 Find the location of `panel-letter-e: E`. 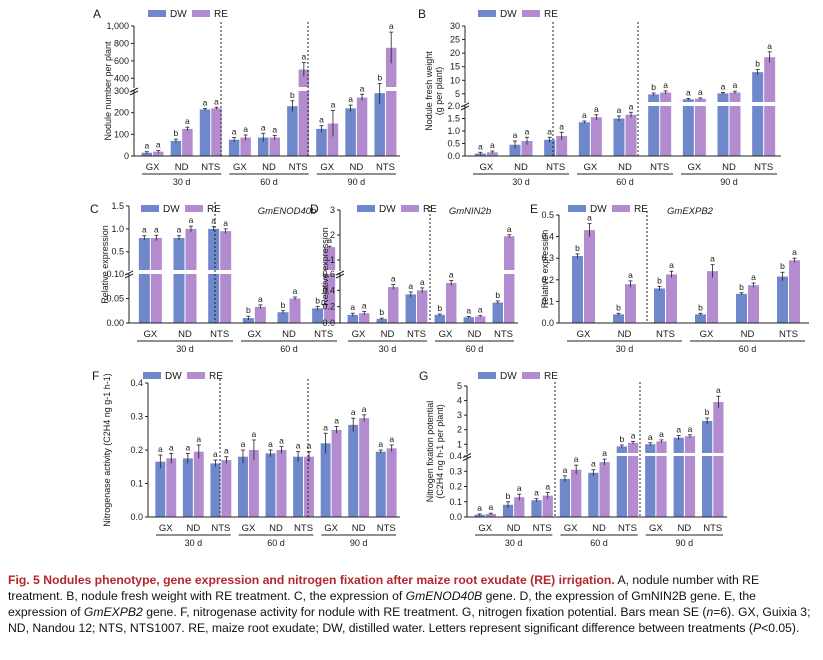

panel-letter-e: E is located at coordinates (534, 209).